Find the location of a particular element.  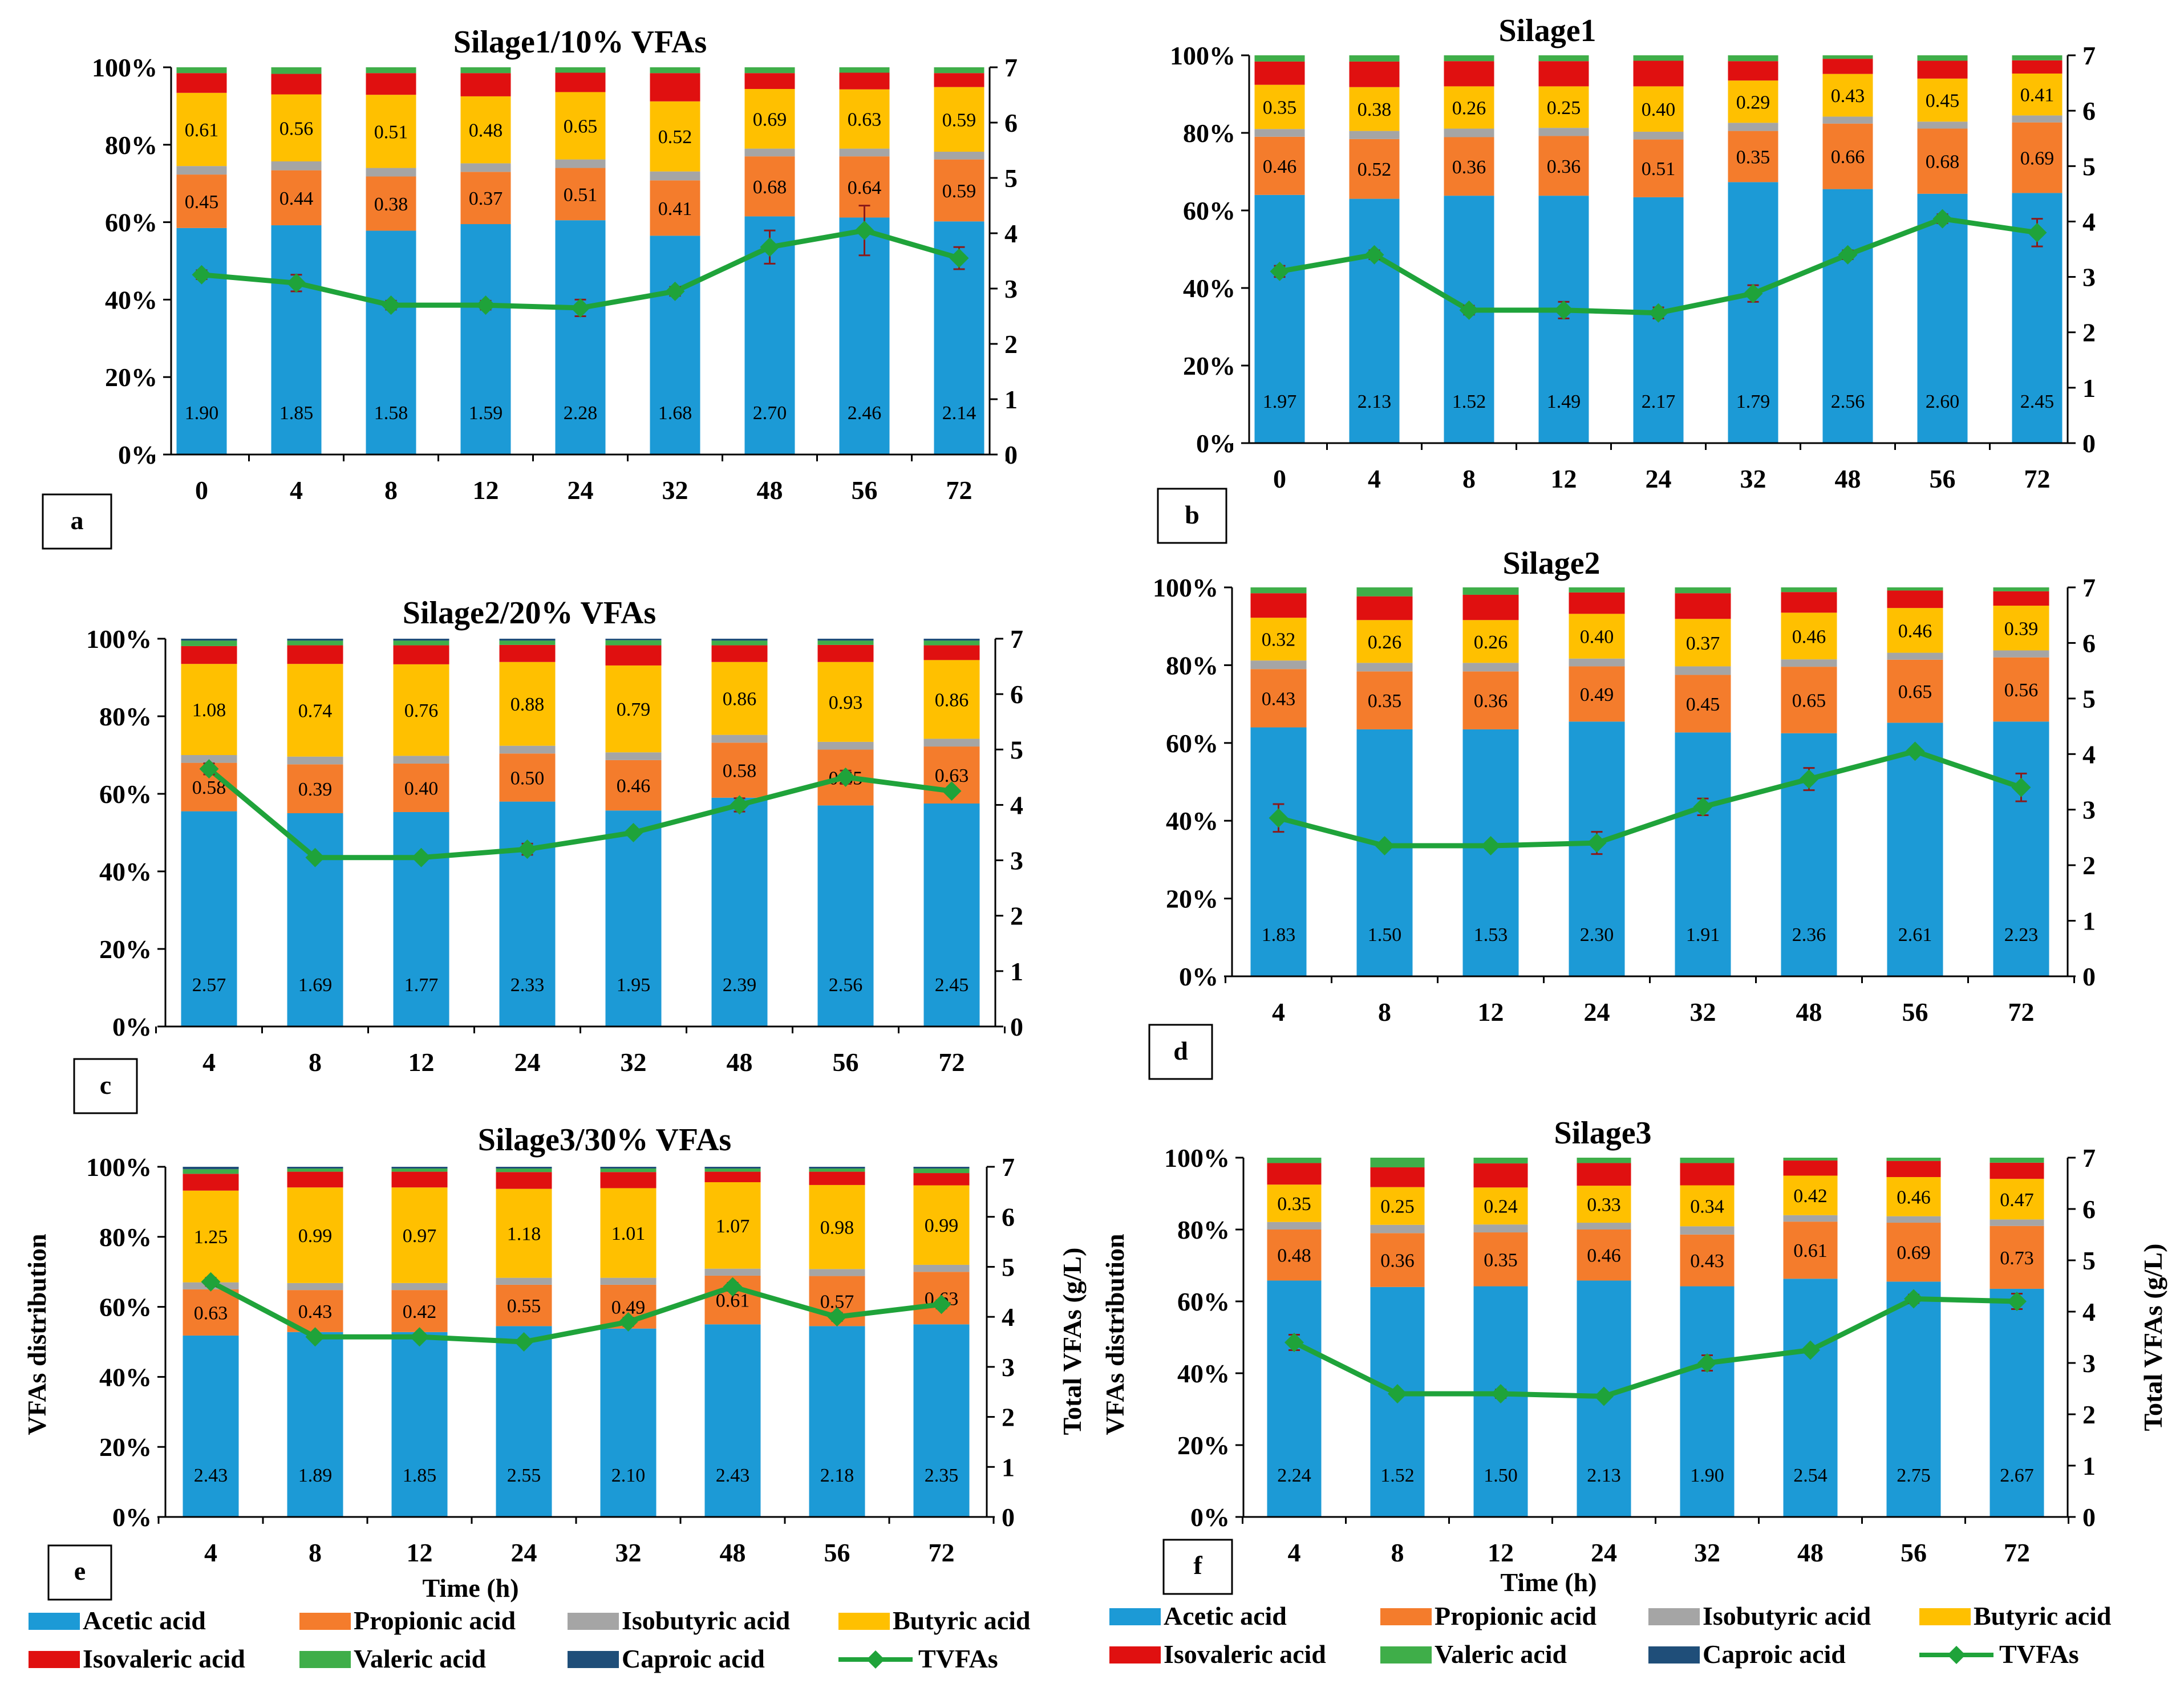

data-label: 2.67 is located at coordinates (2017, 1475).